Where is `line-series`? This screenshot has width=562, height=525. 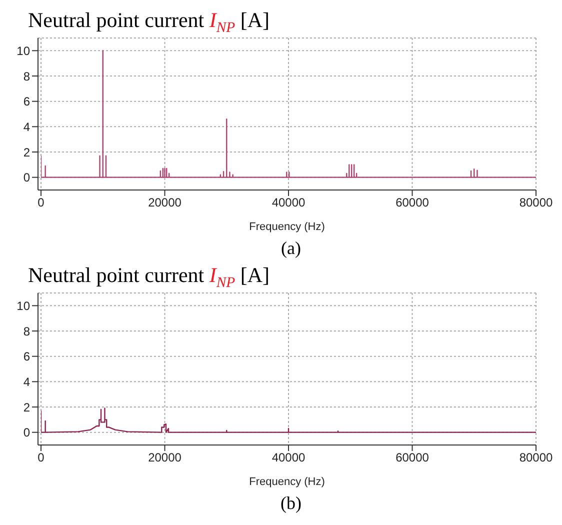
line-series is located at coordinates (288, 420).